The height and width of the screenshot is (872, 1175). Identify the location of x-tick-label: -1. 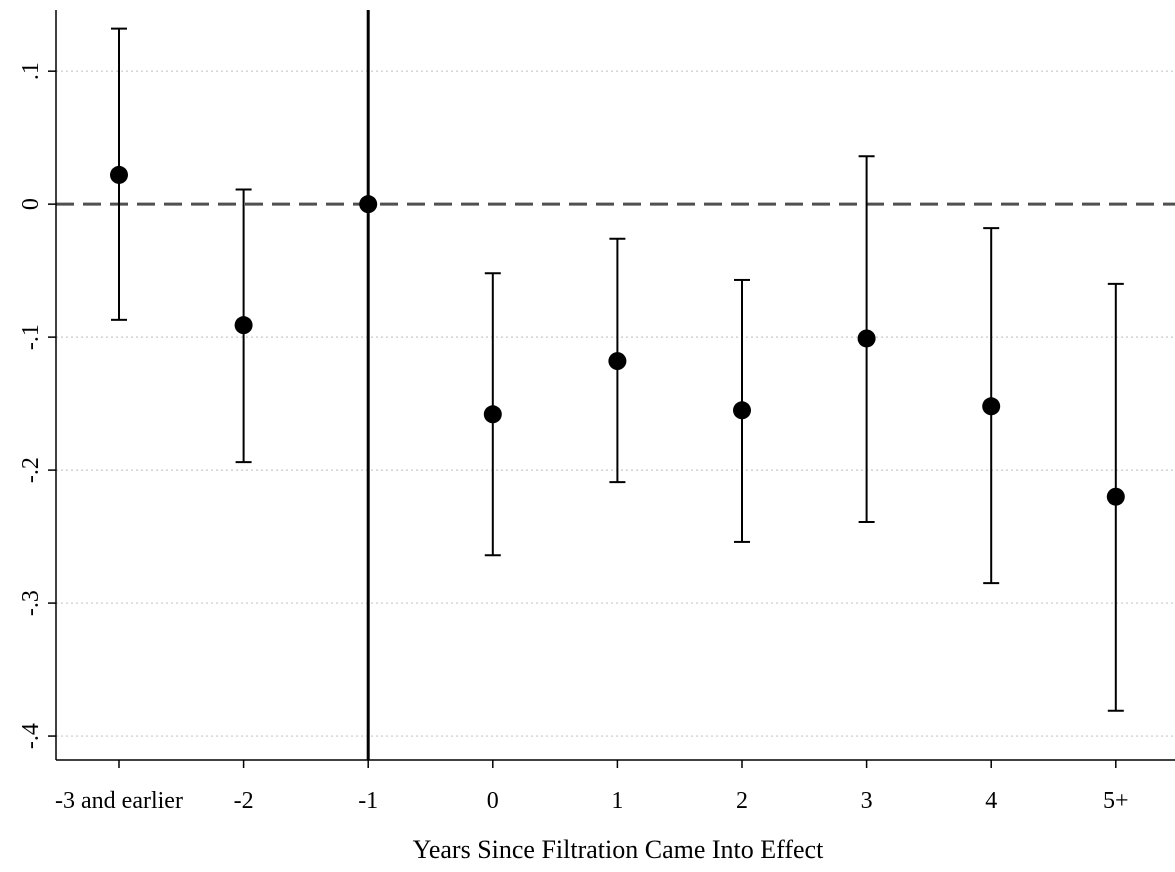
(368, 801).